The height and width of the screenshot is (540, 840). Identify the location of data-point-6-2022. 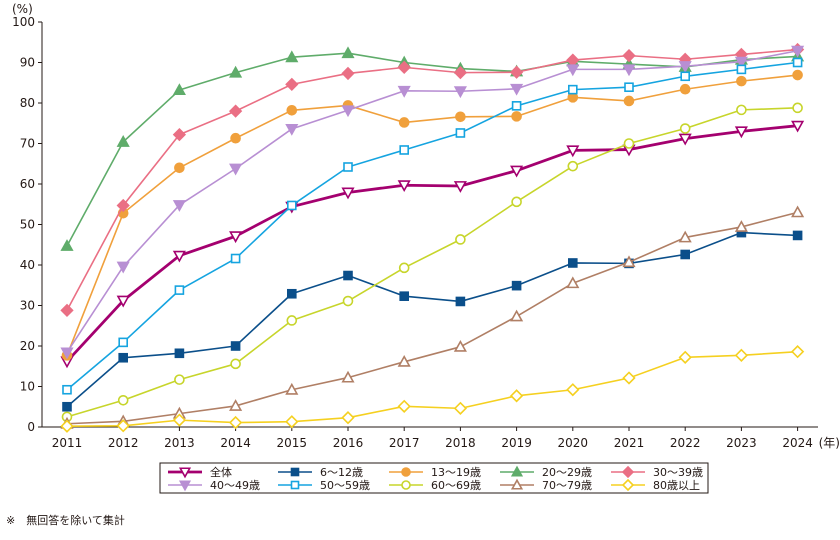
(685, 76).